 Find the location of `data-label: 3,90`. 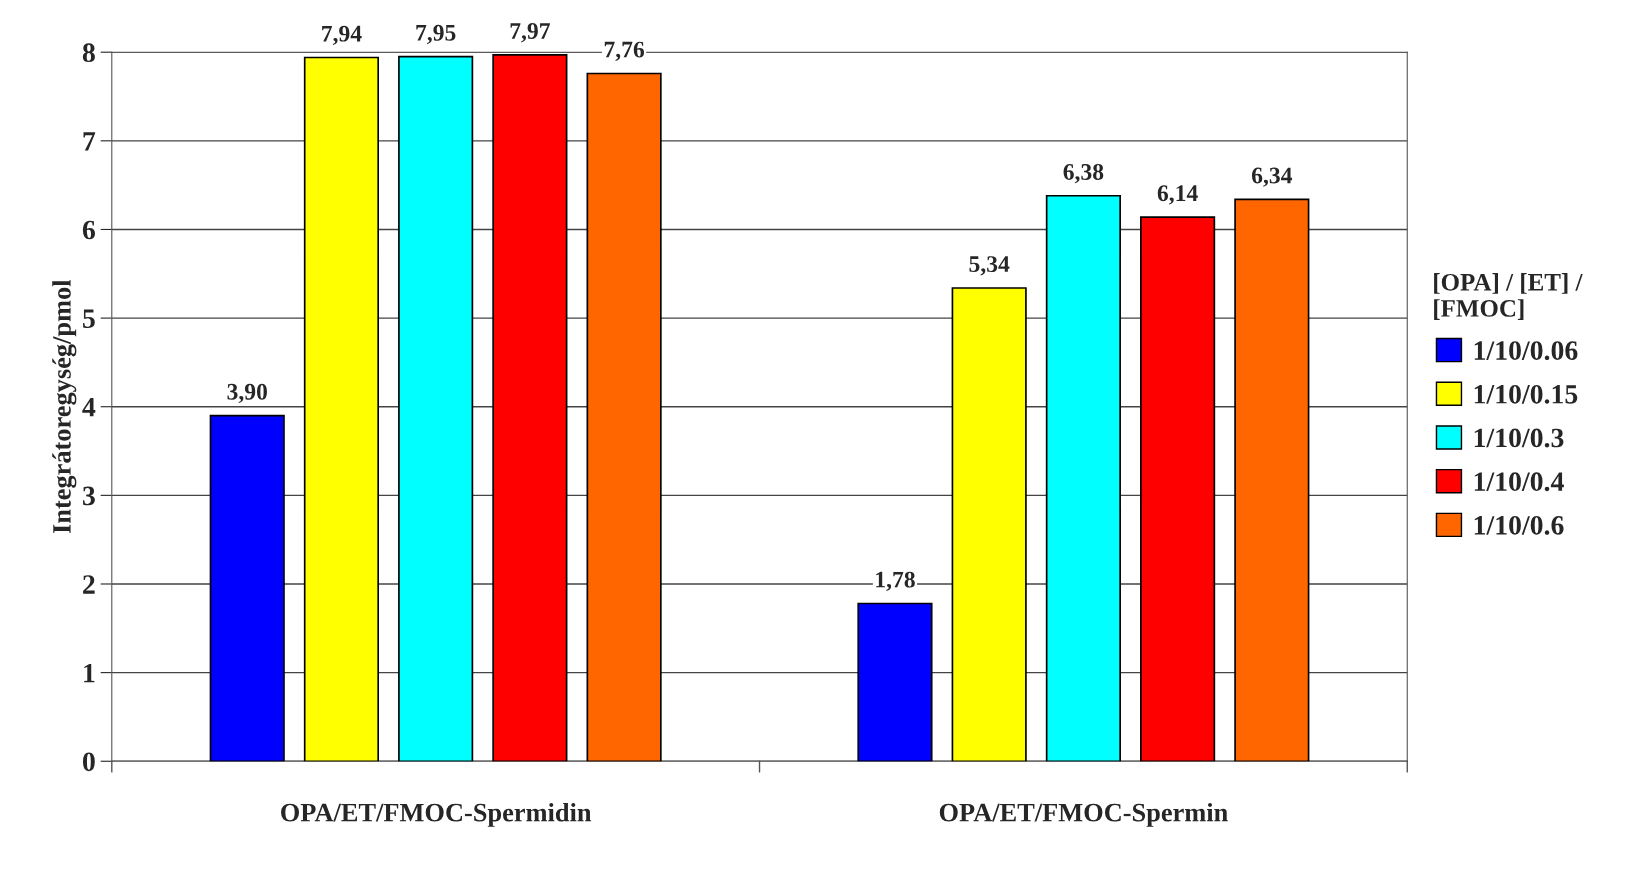

data-label: 3,90 is located at coordinates (247, 393).